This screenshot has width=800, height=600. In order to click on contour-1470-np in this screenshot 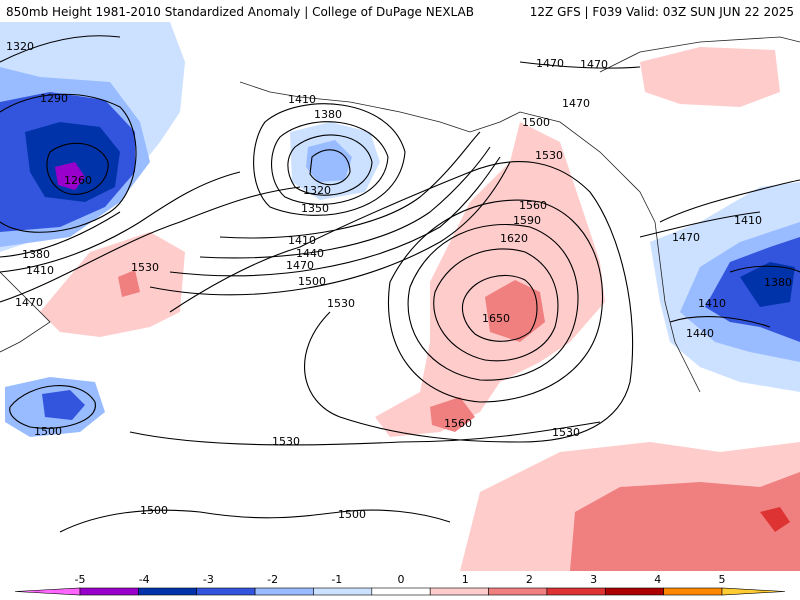, I will do `click(335, 216)`.